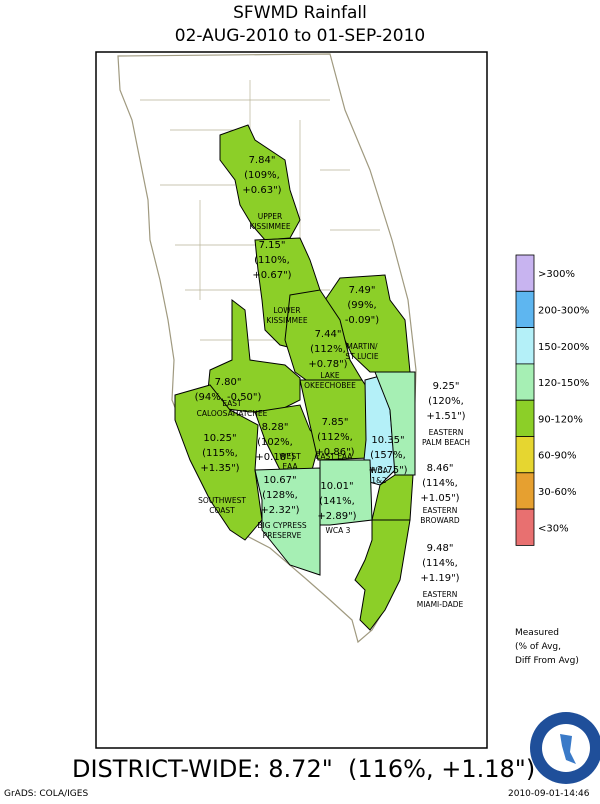 The height and width of the screenshot is (804, 600). Describe the element at coordinates (275, 442) in the screenshot. I see `region-value: (102%,` at that location.